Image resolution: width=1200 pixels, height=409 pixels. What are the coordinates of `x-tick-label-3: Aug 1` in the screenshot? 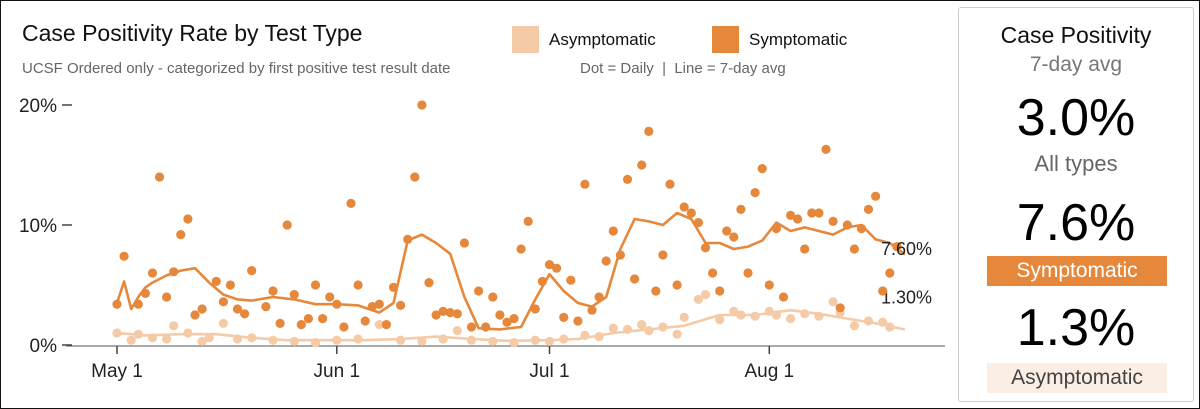 It's located at (769, 371).